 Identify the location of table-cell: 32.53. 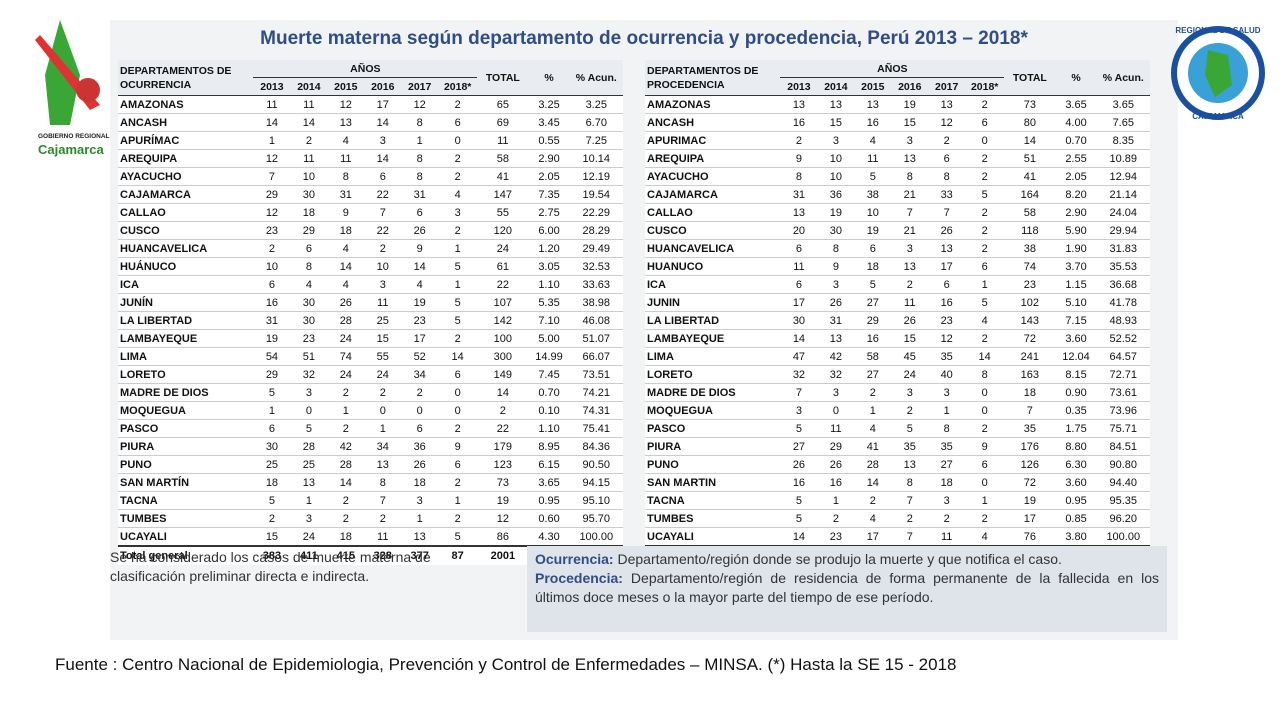
(596, 266).